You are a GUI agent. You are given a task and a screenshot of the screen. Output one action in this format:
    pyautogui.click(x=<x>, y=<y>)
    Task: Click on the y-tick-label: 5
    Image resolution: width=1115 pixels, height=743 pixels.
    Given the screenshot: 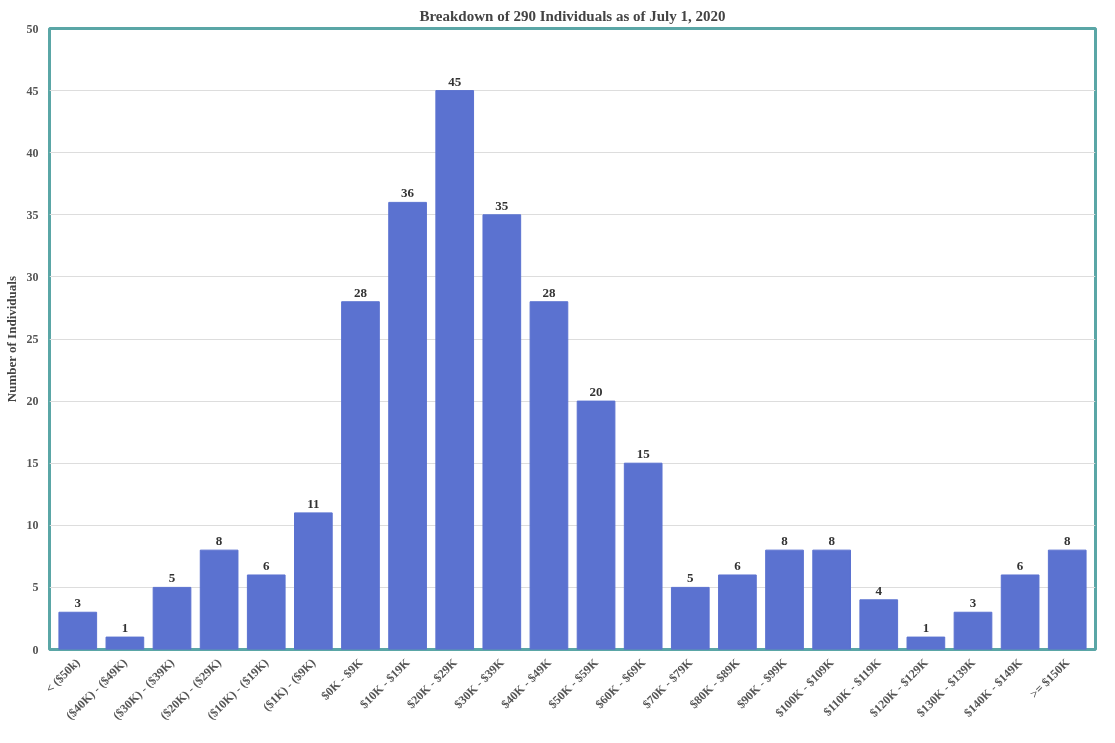 What is the action you would take?
    pyautogui.click(x=35, y=587)
    